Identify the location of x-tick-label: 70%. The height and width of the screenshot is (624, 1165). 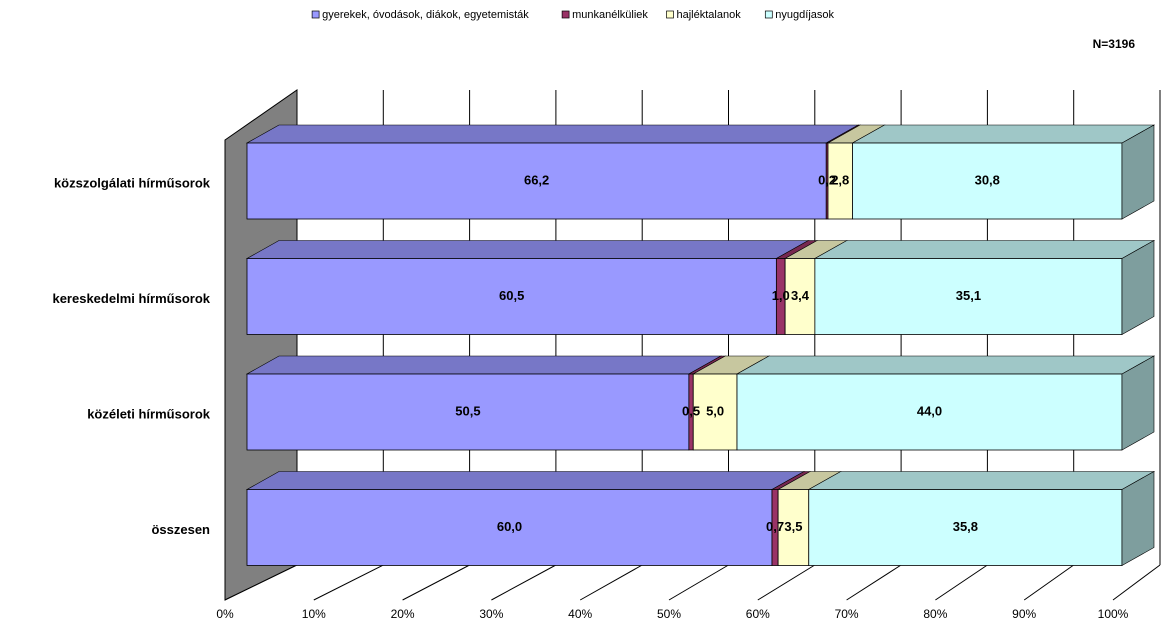
(847, 614).